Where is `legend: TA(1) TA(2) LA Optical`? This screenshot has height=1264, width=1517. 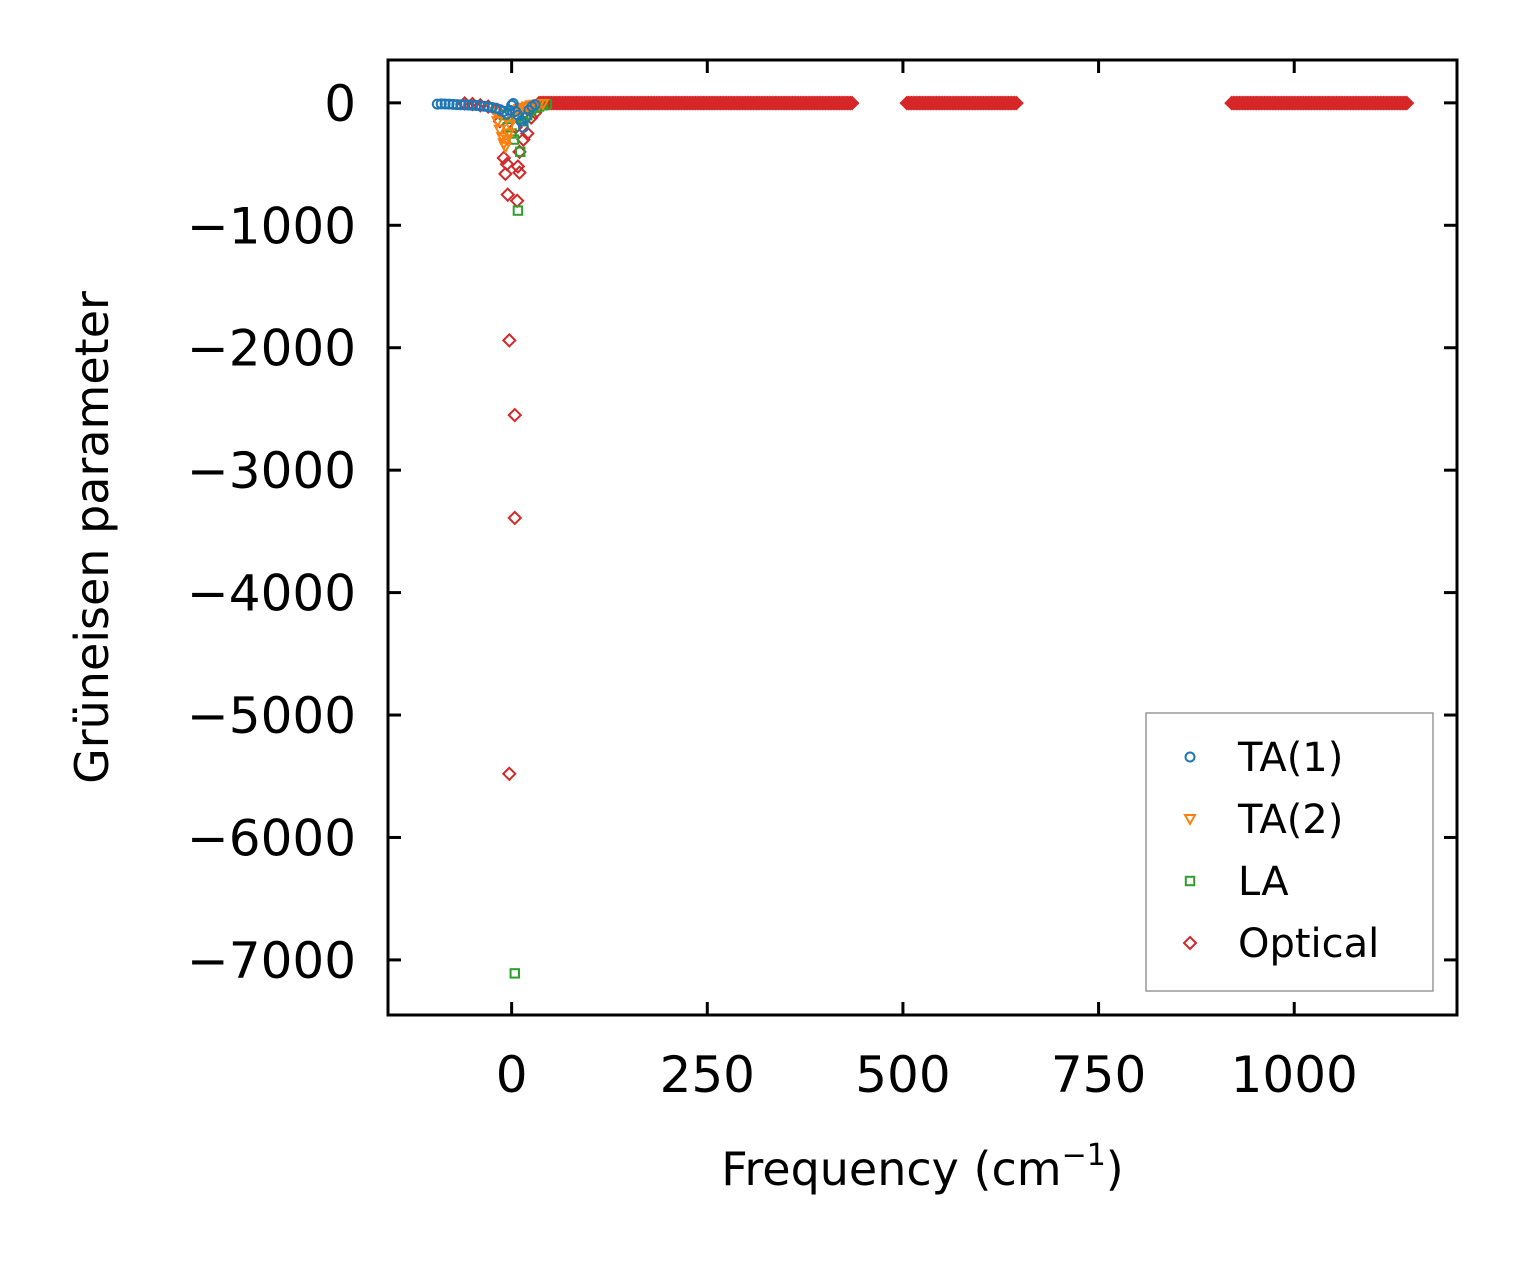 legend: TA(1) TA(2) LA Optical is located at coordinates (1289, 852).